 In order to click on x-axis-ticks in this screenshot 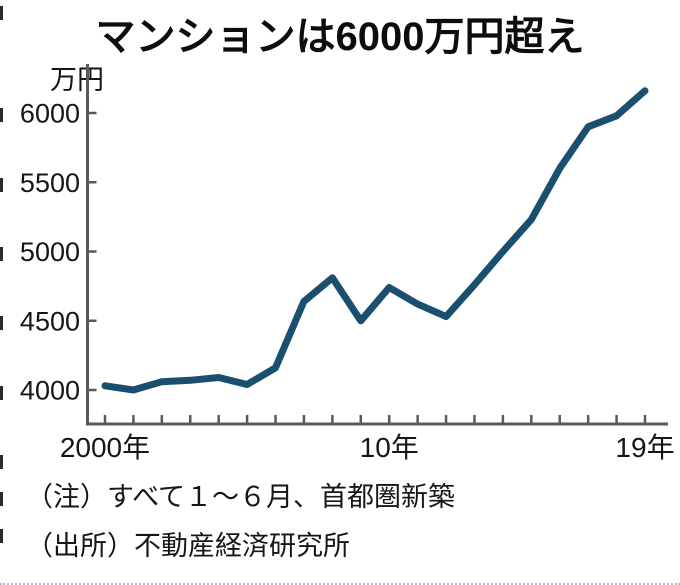, I will do `click(375, 419)`.